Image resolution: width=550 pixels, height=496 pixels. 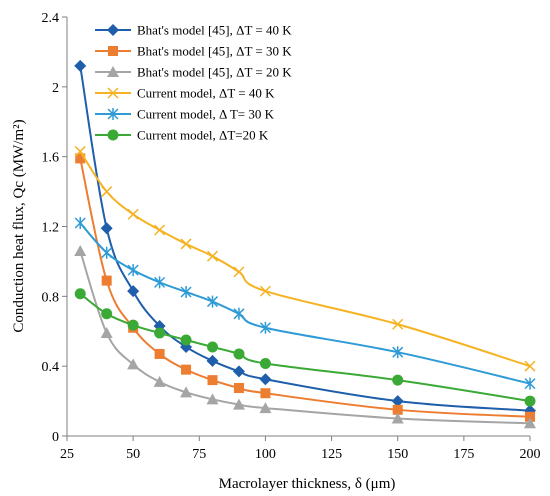 What do you see at coordinates (214, 51) in the screenshot?
I see `legend-label: Bhat's model [45], ΔT = 30 K` at bounding box center [214, 51].